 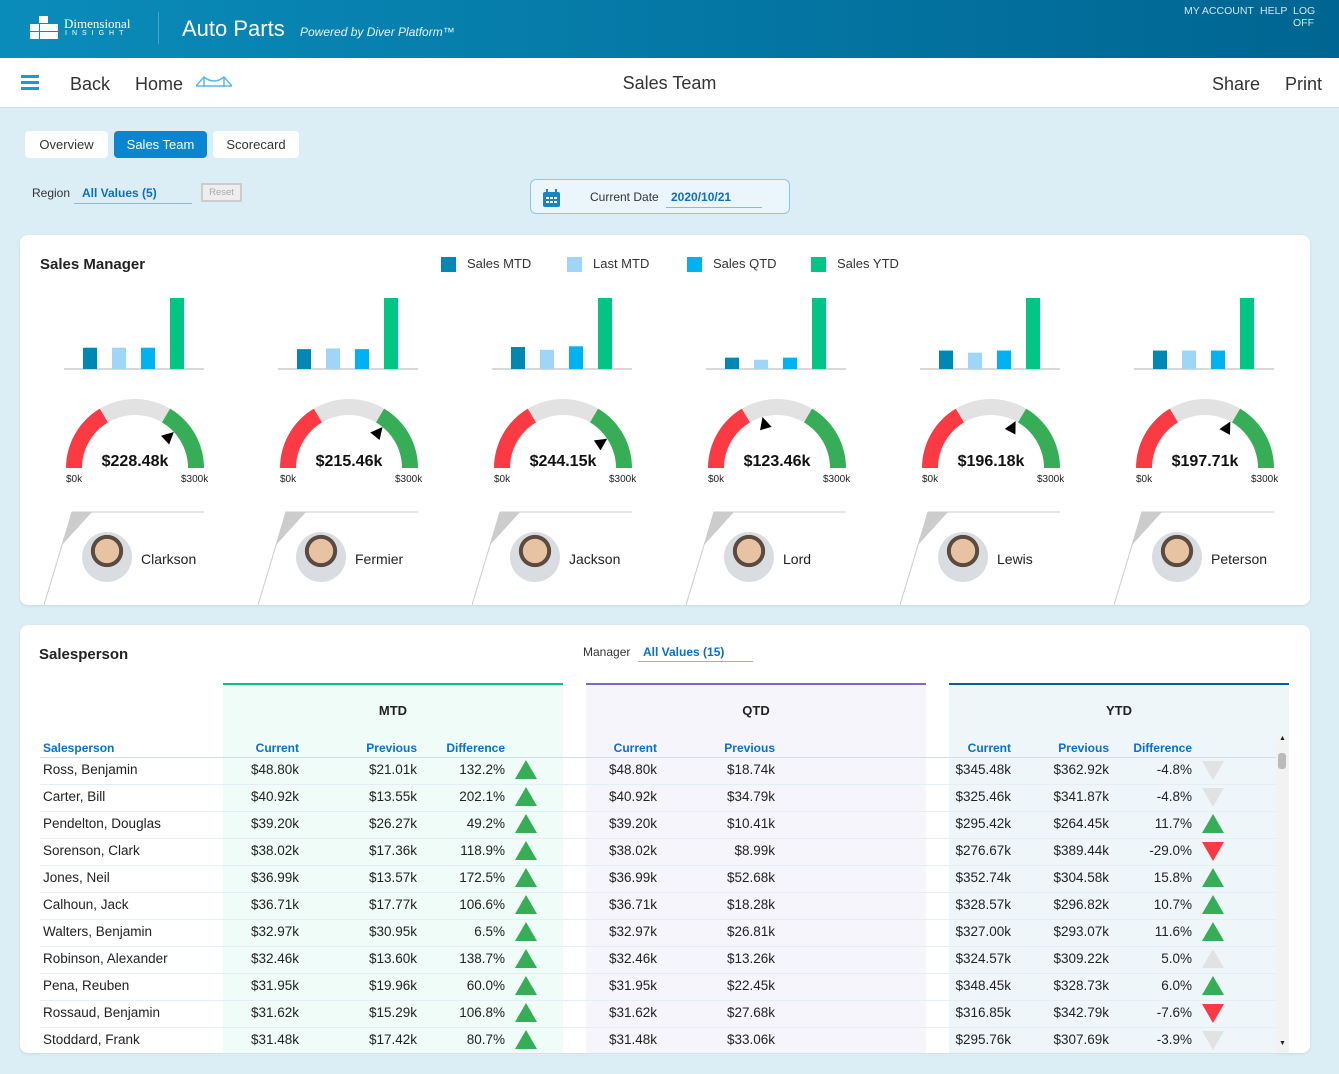 I want to click on ytd-heading: YTD, so click(x=1119, y=710).